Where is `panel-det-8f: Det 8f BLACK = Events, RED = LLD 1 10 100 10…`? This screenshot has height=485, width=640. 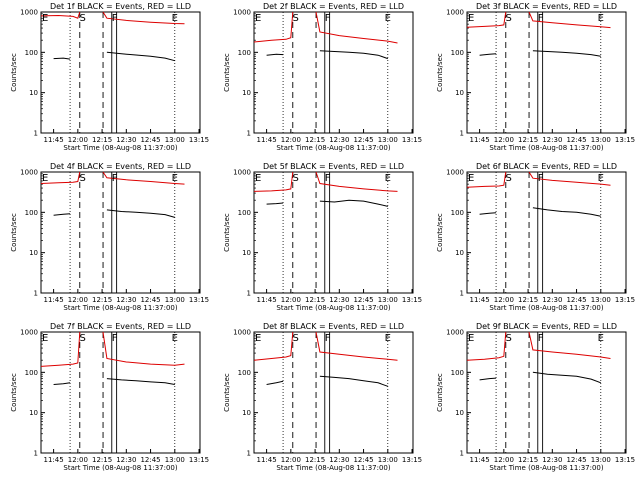
panel-det-8f: Det 8f BLACK = Events, RED = LLD 1 10 100 10… is located at coordinates (322, 397).